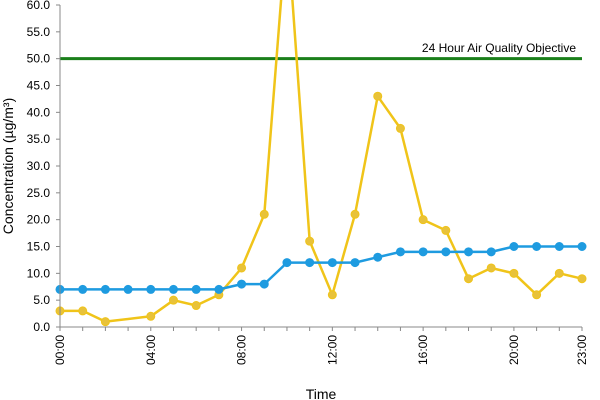  I want to click on x-tick-label: 00:00, so click(60, 350).